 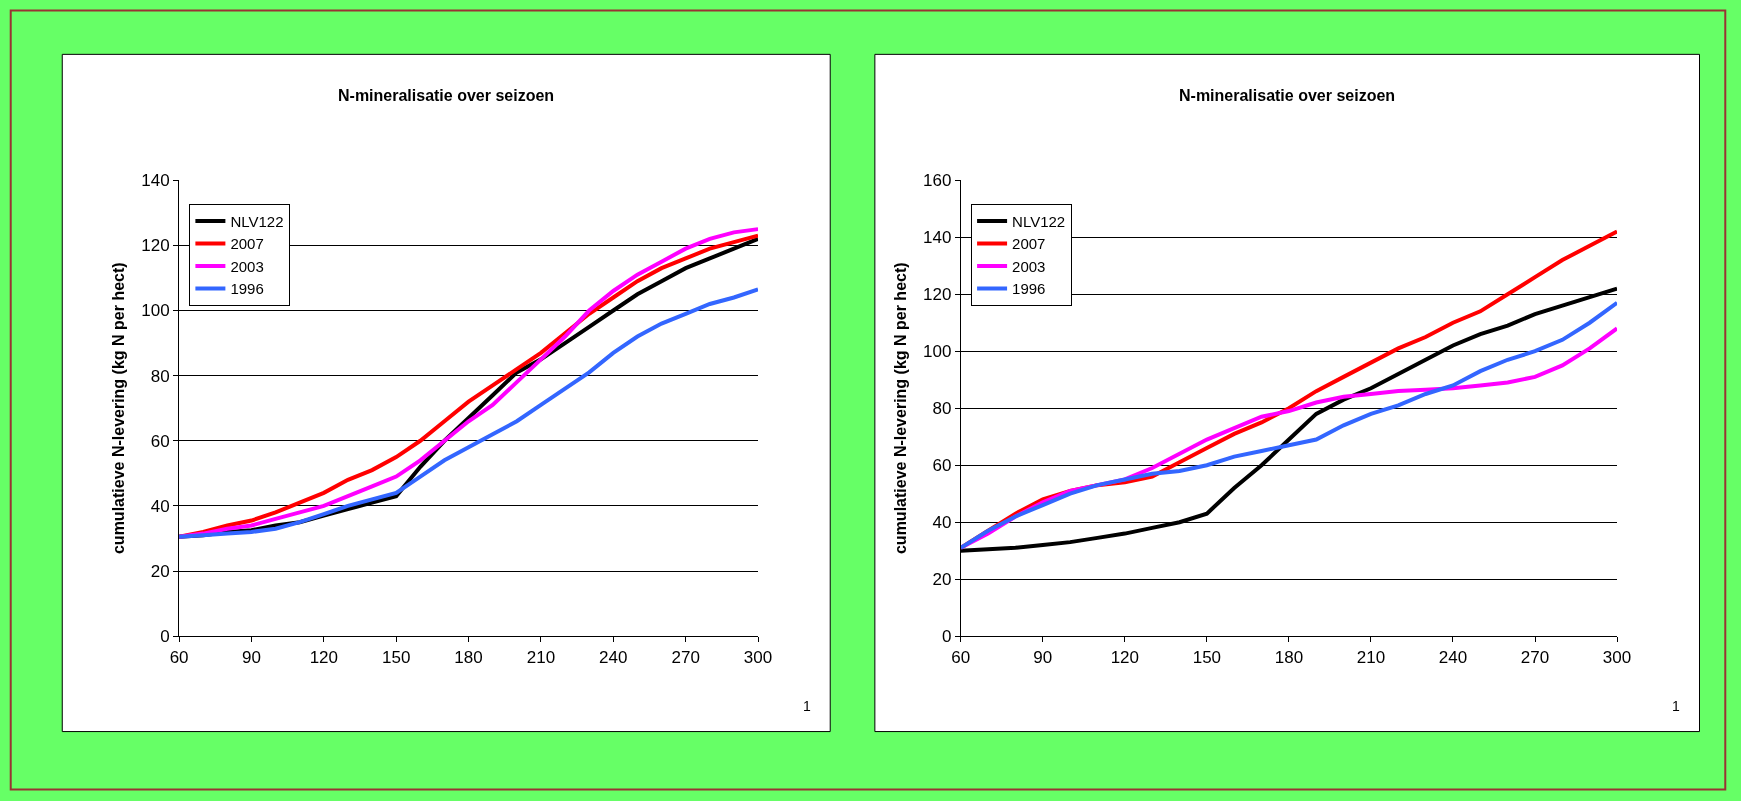 What do you see at coordinates (937, 181) in the screenshot?
I see `y-tick-label: 160` at bounding box center [937, 181].